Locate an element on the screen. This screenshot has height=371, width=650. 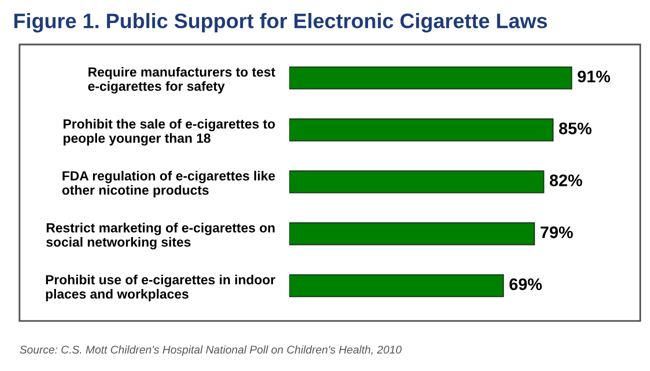
y-tick-label: Restrict marketing of e-cigarettes on social networking sites is located at coordinates (160, 236).